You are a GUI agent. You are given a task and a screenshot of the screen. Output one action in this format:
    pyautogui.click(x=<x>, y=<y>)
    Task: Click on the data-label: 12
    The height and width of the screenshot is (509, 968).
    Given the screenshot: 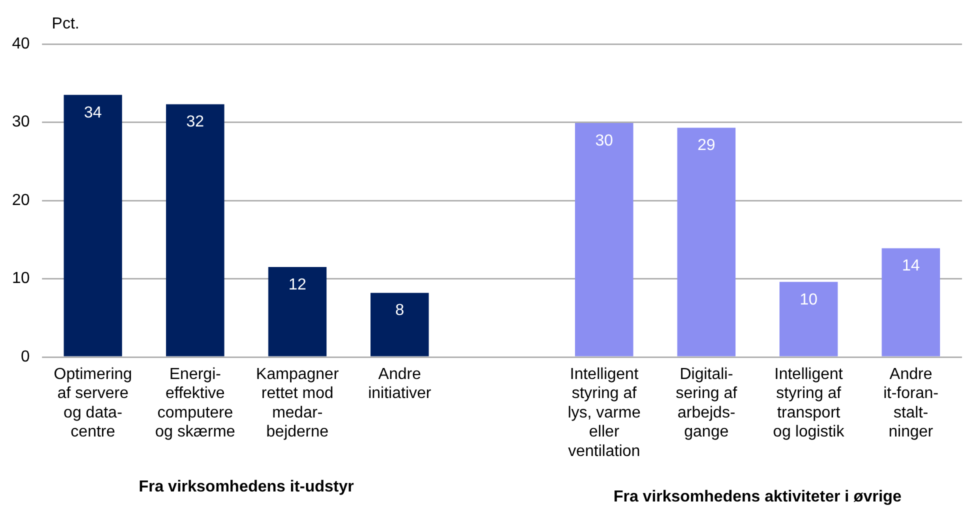 What is the action you would take?
    pyautogui.click(x=297, y=285)
    